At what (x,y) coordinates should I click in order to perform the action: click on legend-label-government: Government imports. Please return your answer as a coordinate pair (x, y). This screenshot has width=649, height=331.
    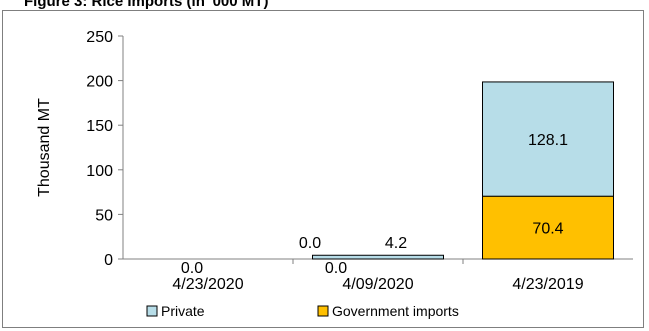
    Looking at the image, I should click on (395, 311).